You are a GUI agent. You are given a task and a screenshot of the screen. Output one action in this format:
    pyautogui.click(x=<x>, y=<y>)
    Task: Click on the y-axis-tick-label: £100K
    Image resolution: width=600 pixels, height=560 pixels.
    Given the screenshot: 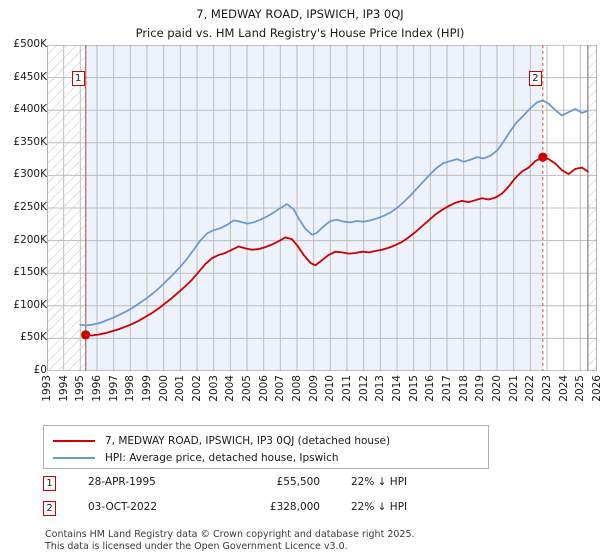 What is the action you would take?
    pyautogui.click(x=30, y=304)
    